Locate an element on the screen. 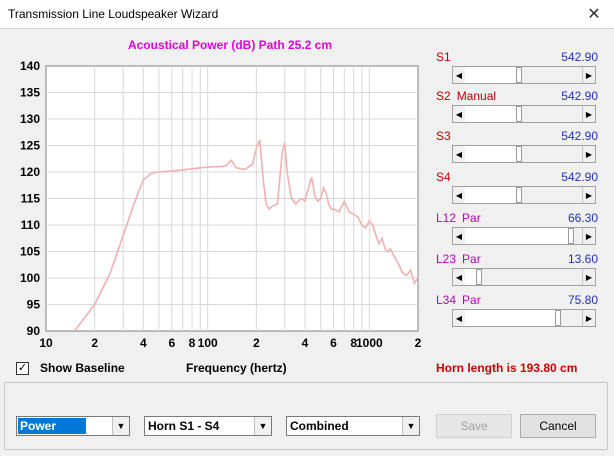  cancel-button: Cancel is located at coordinates (558, 426).